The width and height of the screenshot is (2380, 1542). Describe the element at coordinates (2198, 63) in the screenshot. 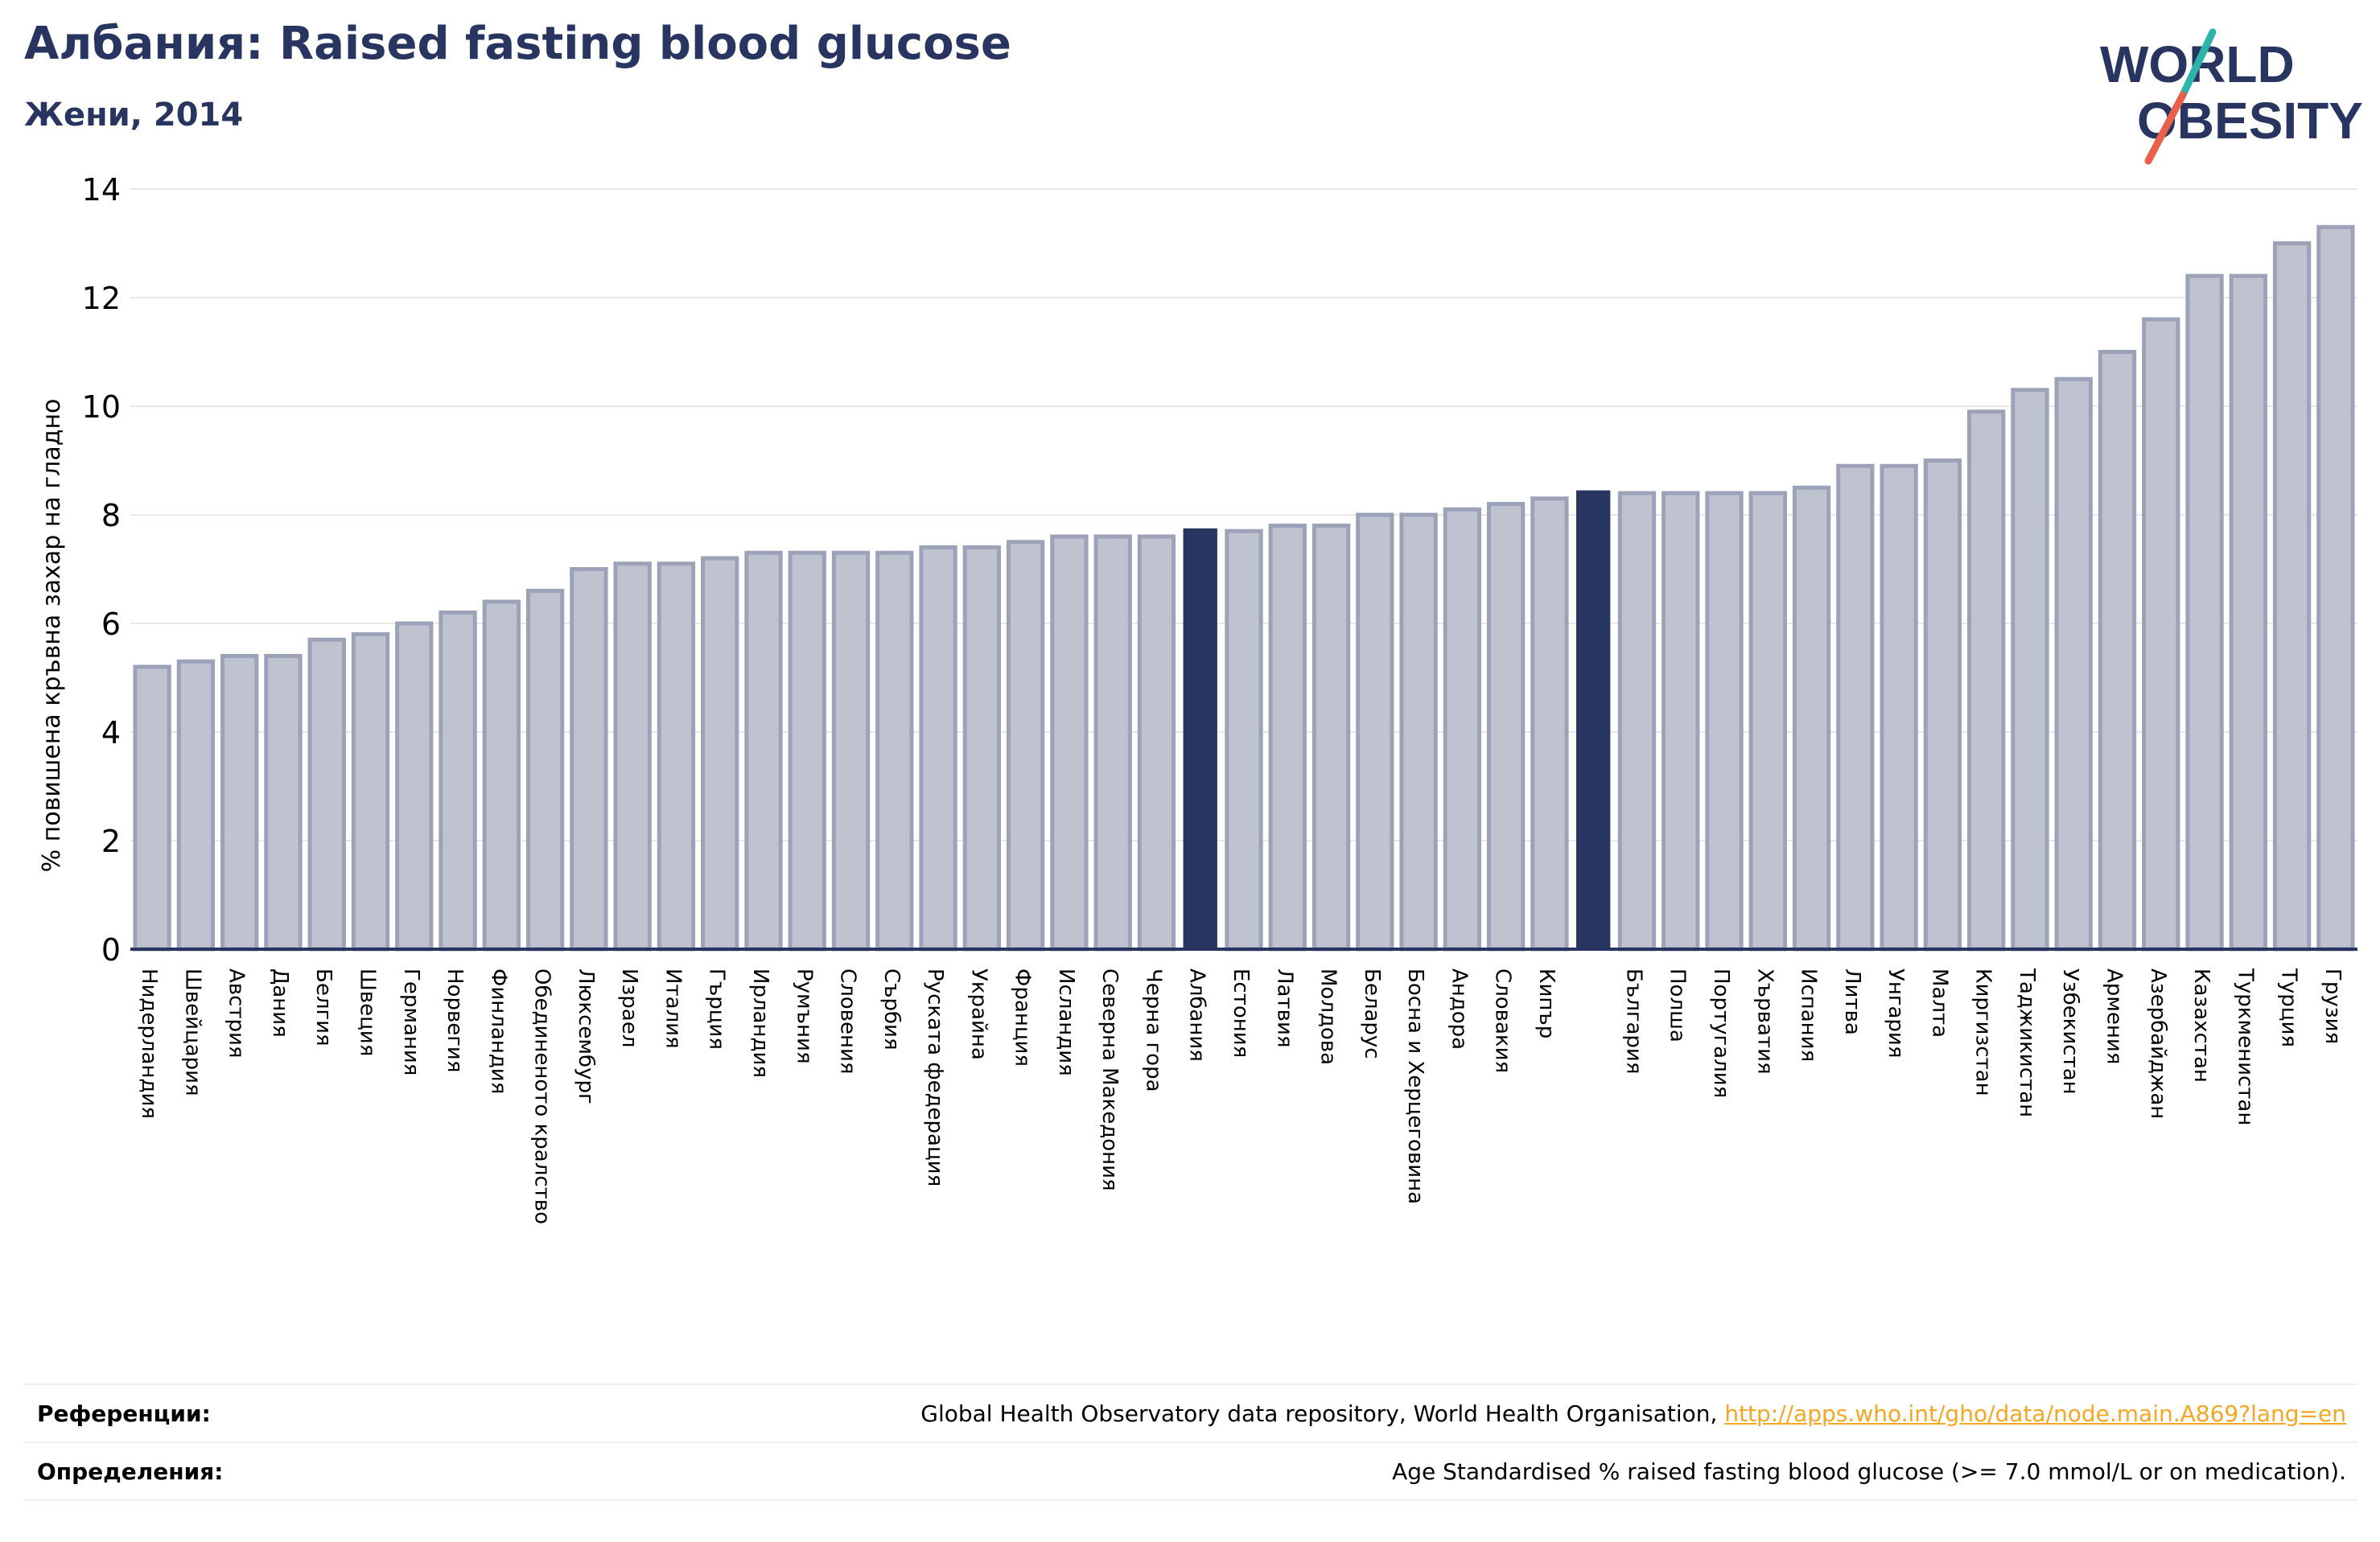

I see `logo-slash-top` at that location.